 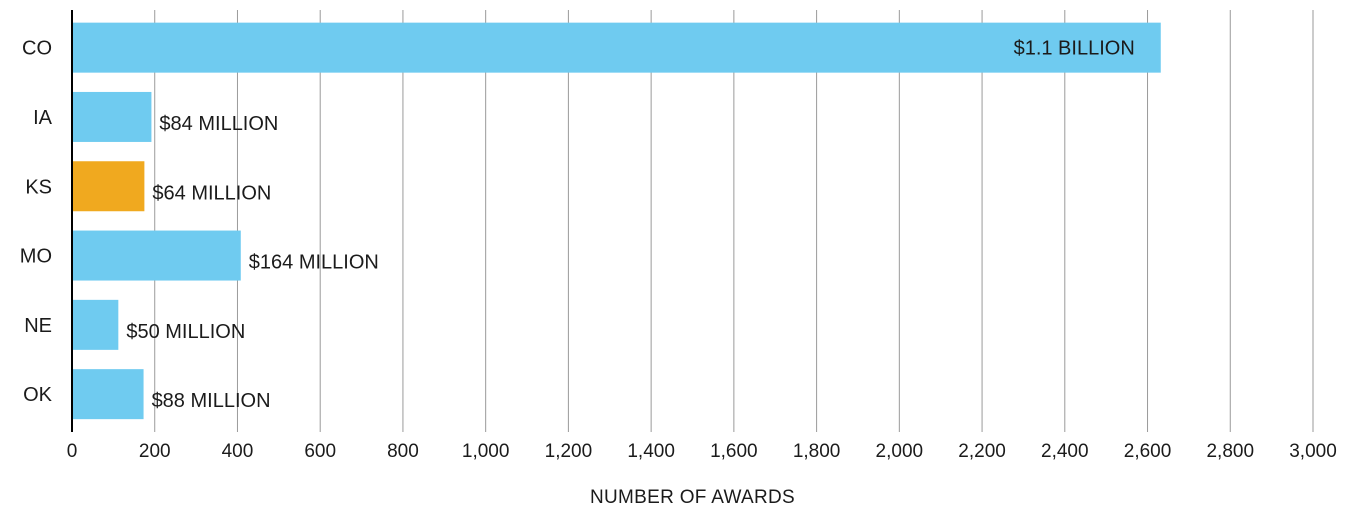 I want to click on x-axis-title: NUMBER OF AWARDS, so click(x=692, y=497).